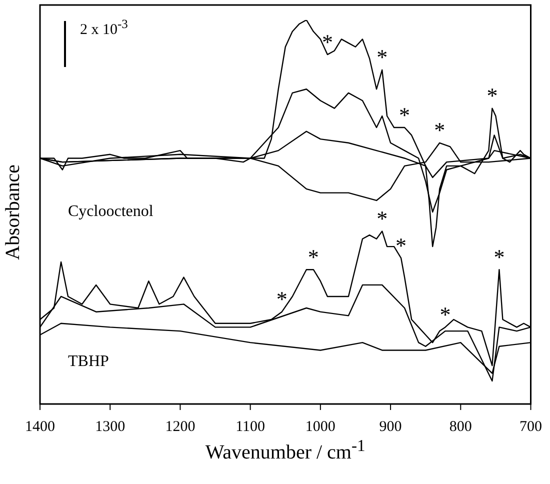  I want to click on x-tick-label: 900, so click(390, 426).